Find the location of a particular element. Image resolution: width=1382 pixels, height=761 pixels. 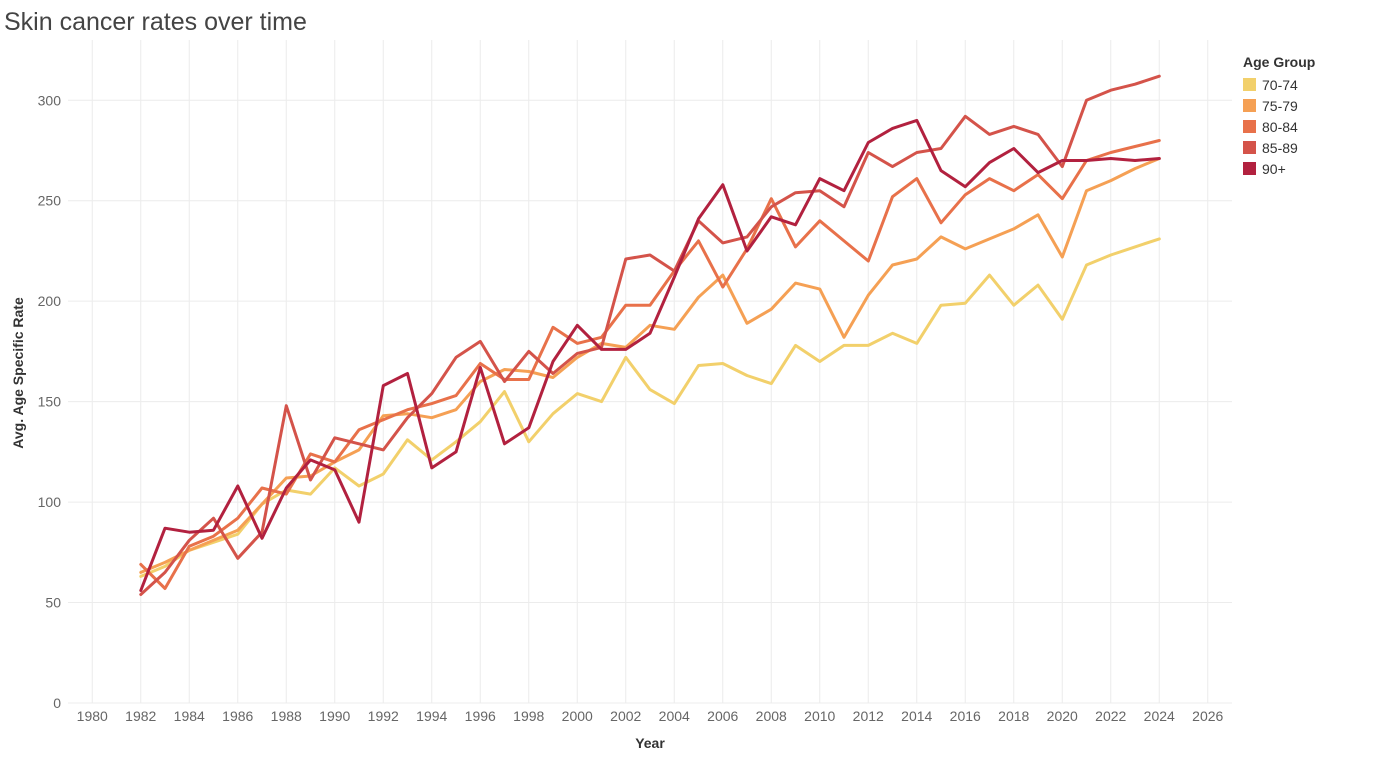

legend-label: 75-79 is located at coordinates (1280, 105).